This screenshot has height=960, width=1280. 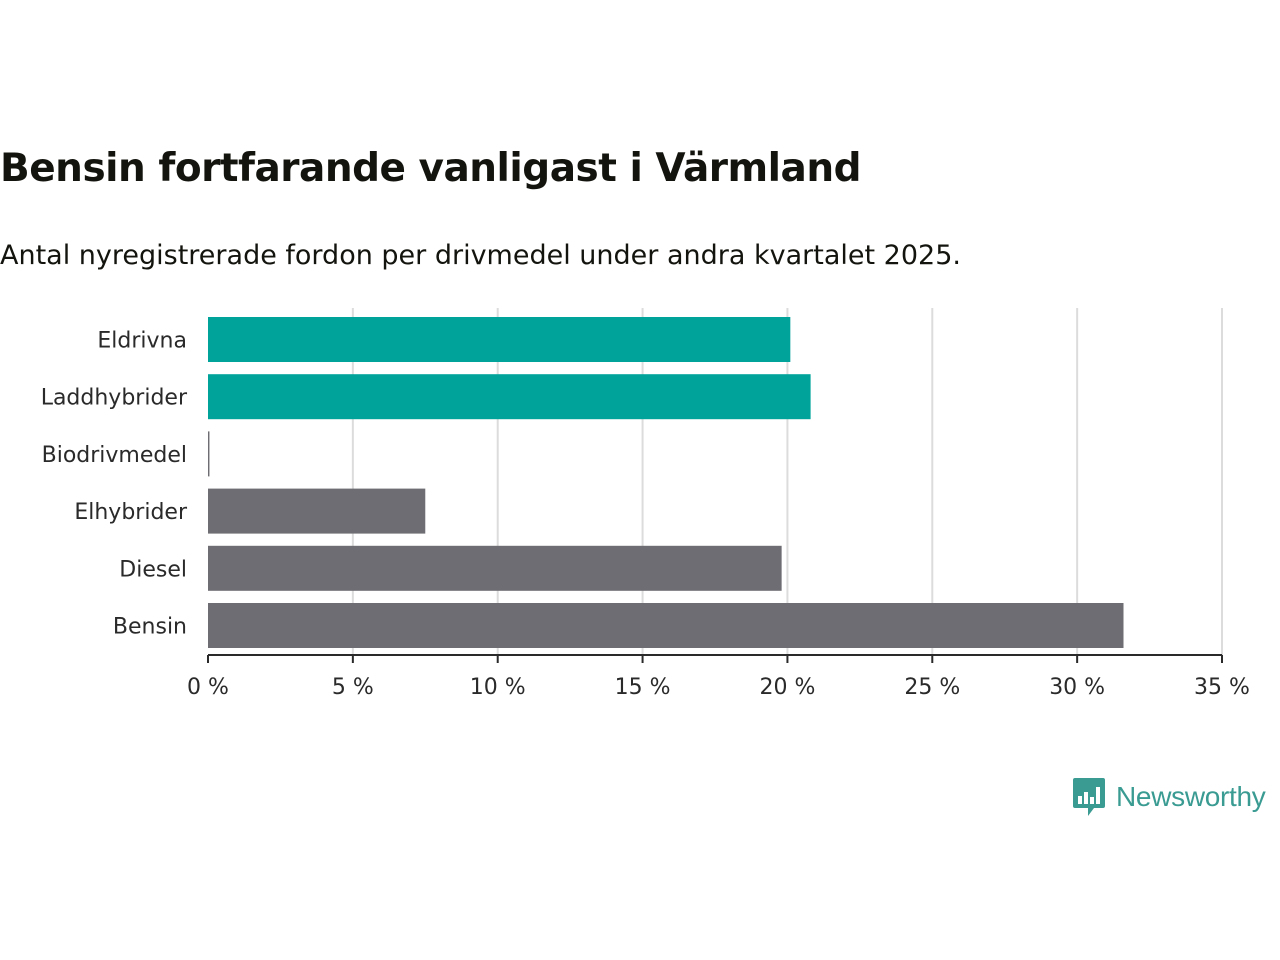 I want to click on x-tick-label: 5 %, so click(x=353, y=687).